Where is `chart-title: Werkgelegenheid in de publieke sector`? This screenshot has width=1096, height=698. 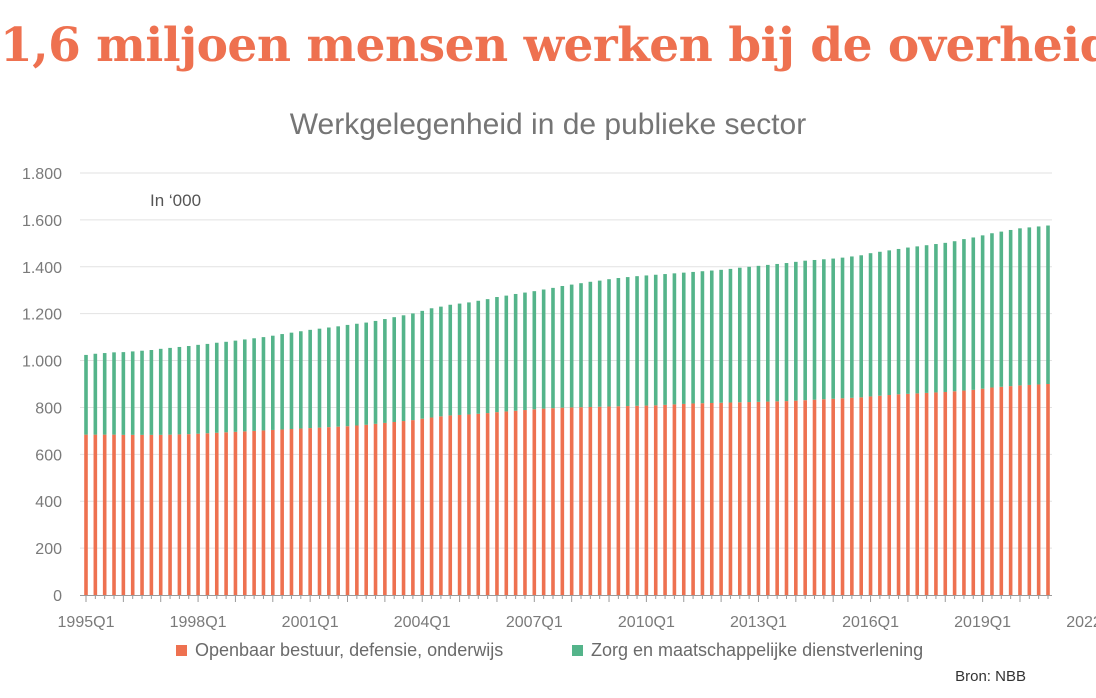 chart-title: Werkgelegenheid in de publieke sector is located at coordinates (548, 124).